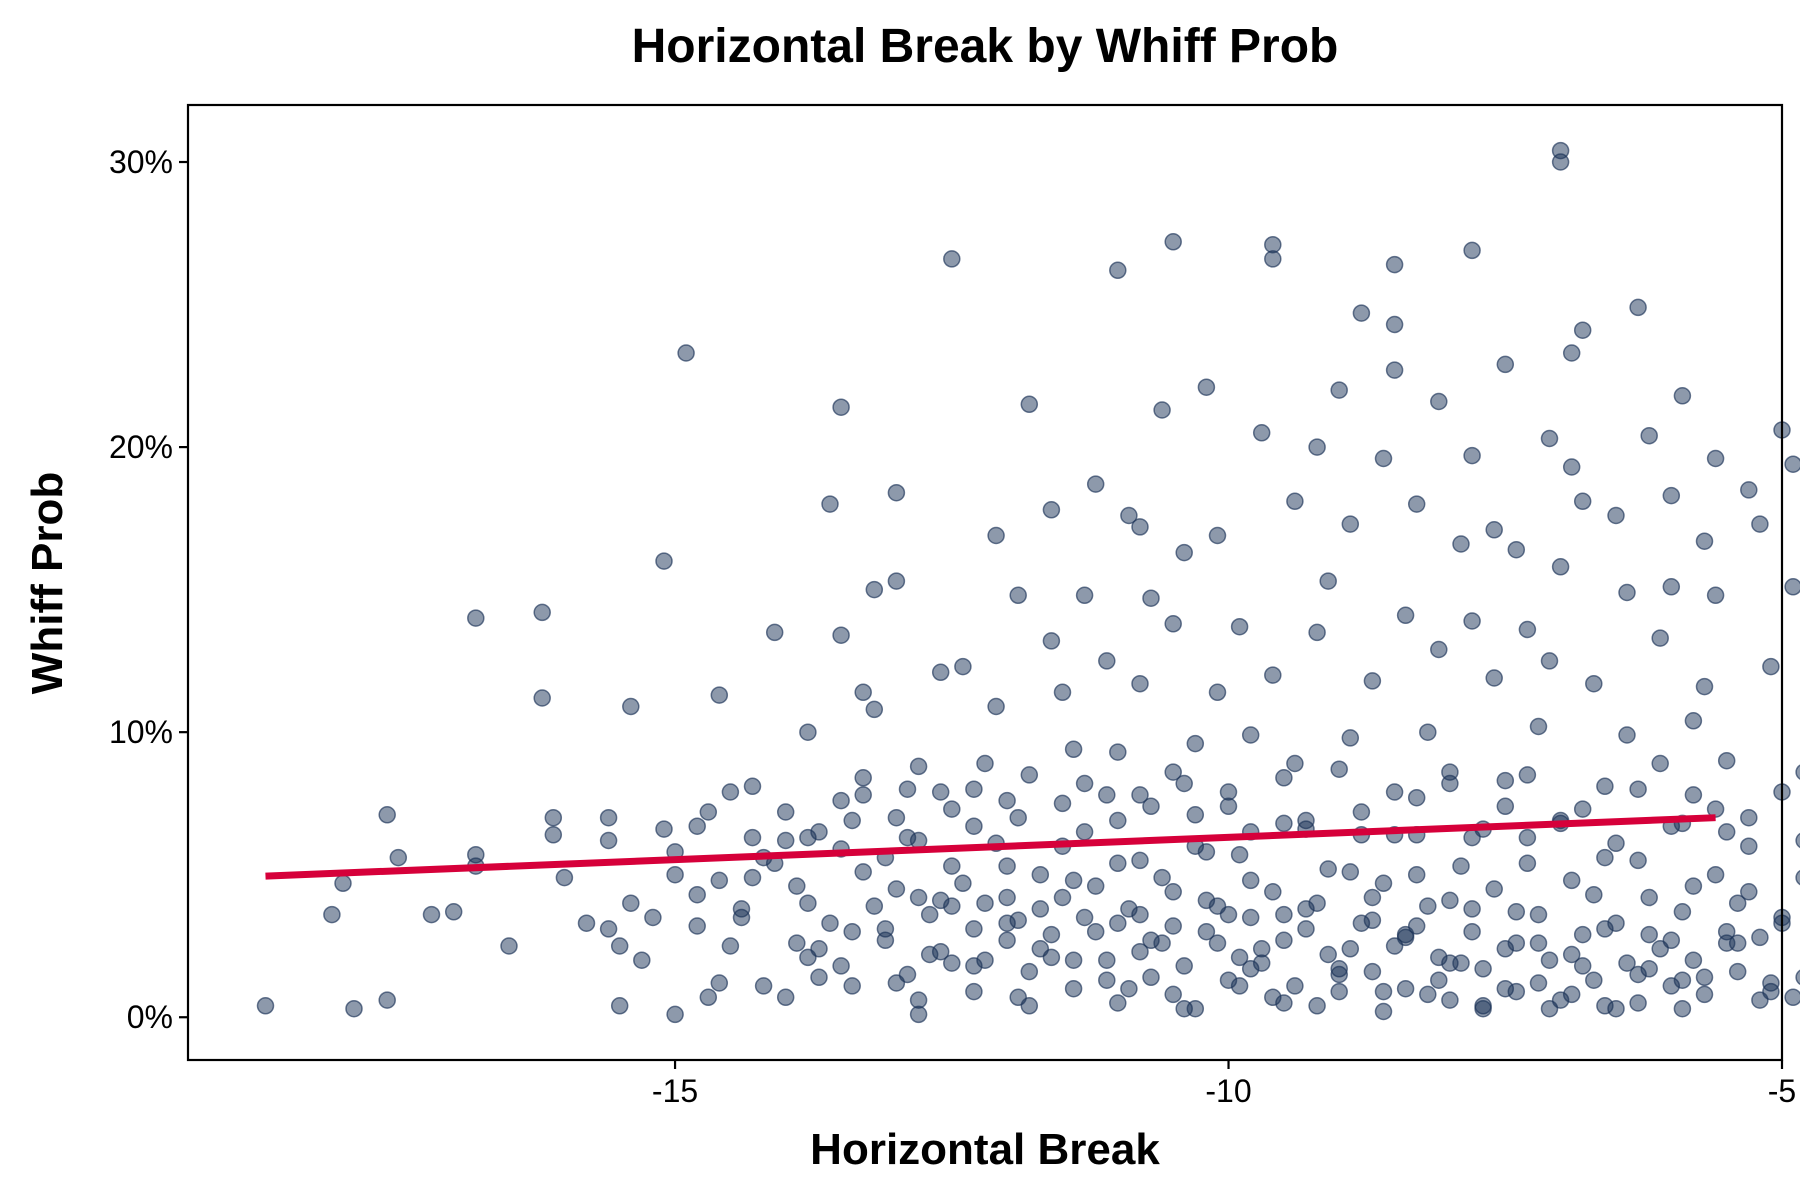 This screenshot has height=1200, width=1800. I want to click on x-axis-label: Horizontal Break, so click(985, 1149).